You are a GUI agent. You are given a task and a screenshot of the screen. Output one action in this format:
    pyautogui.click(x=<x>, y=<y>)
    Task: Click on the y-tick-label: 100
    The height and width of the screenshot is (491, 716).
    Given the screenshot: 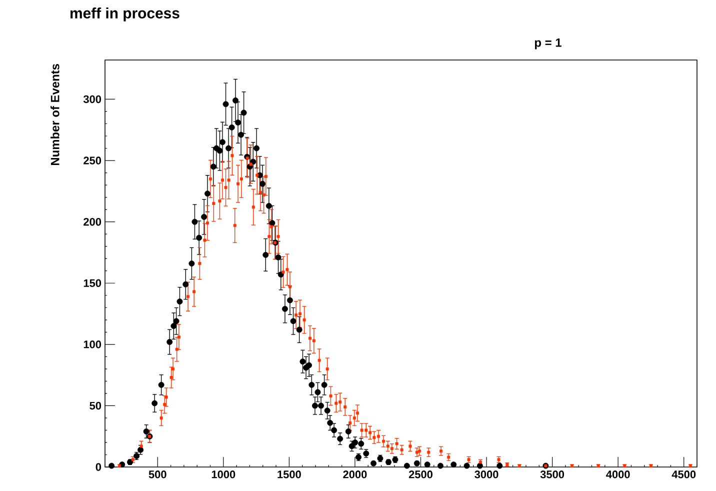 What is the action you would take?
    pyautogui.click(x=93, y=344)
    